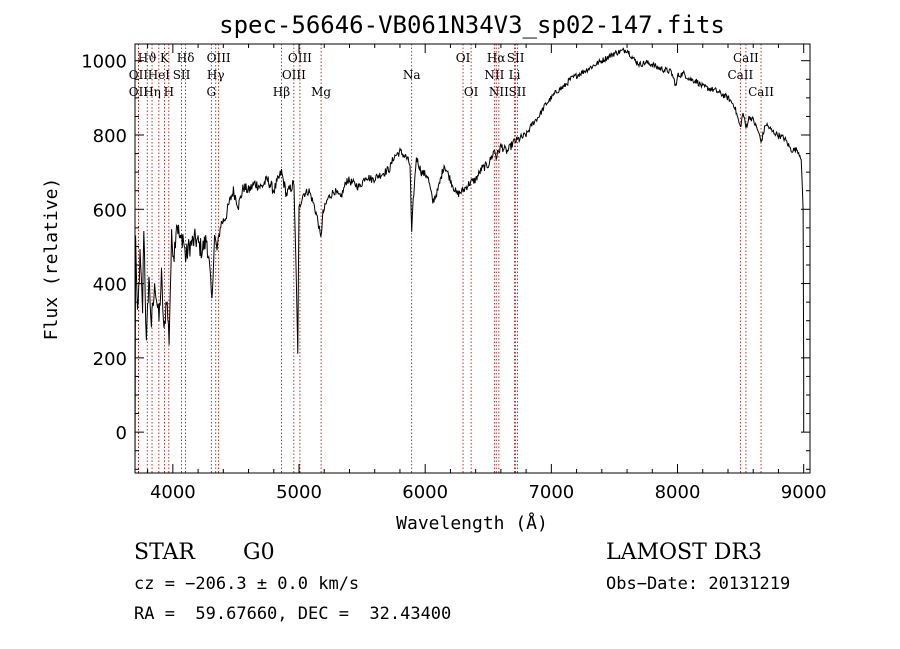 This screenshot has height=649, width=900. Describe the element at coordinates (152, 92) in the screenshot. I see `spectral-line-label: Hη` at that location.